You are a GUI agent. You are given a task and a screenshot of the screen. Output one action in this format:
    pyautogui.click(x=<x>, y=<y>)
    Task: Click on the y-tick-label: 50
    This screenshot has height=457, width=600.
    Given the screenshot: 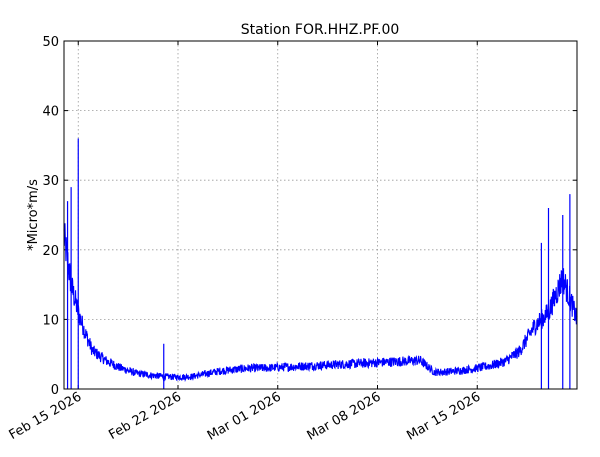 What is the action you would take?
    pyautogui.click(x=50, y=42)
    